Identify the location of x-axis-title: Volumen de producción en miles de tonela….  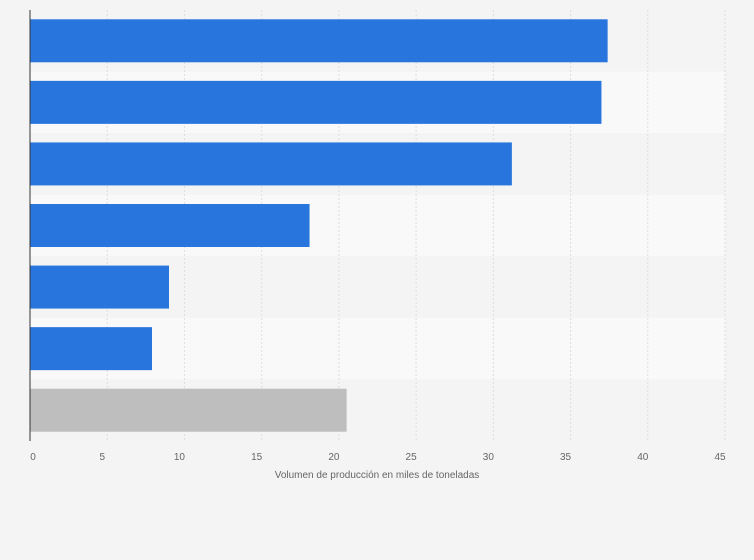
(377, 475).